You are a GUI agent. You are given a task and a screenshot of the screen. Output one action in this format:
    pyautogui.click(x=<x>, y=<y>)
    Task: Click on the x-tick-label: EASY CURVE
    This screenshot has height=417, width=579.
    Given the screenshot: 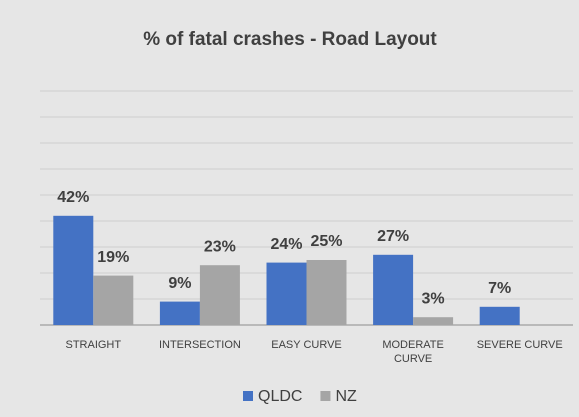 What is the action you would take?
    pyautogui.click(x=306, y=345)
    